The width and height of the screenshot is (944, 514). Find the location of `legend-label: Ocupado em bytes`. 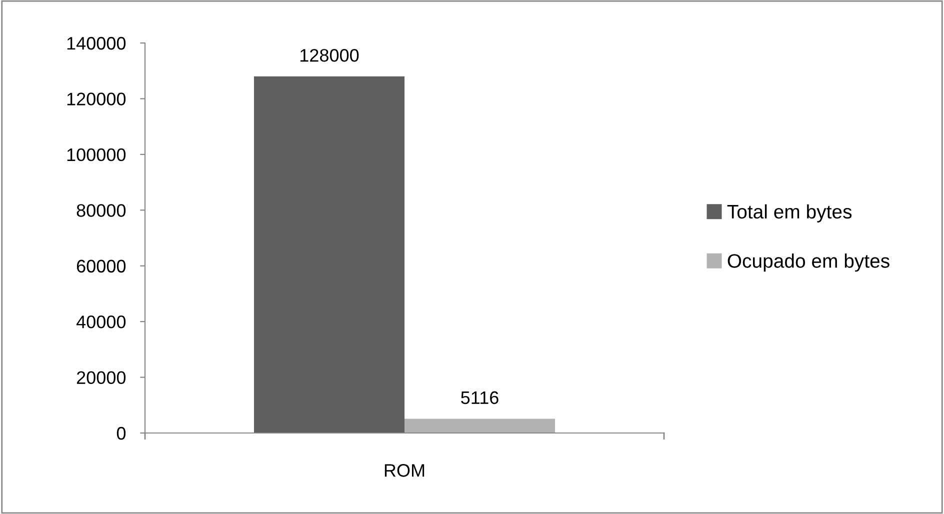

legend-label: Ocupado em bytes is located at coordinates (809, 263).